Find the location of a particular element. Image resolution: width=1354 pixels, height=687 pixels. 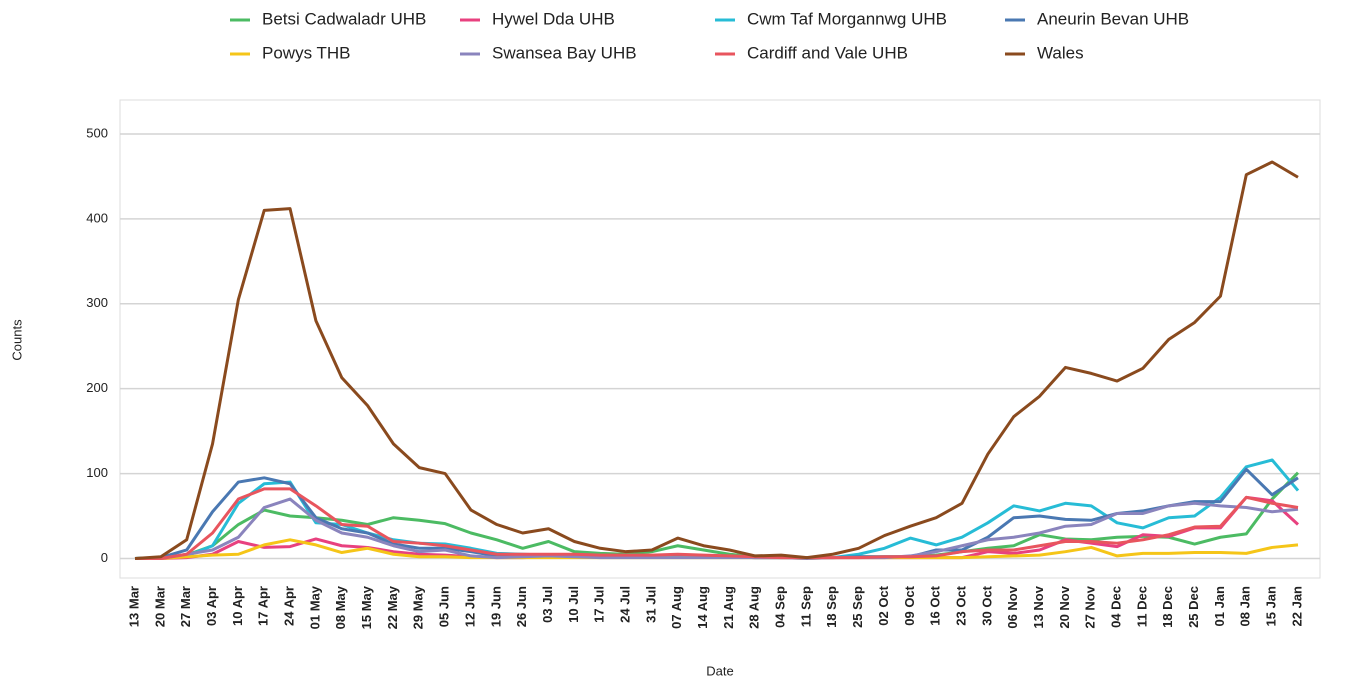

x-tick-label: 20 Mar is located at coordinates (159, 606).